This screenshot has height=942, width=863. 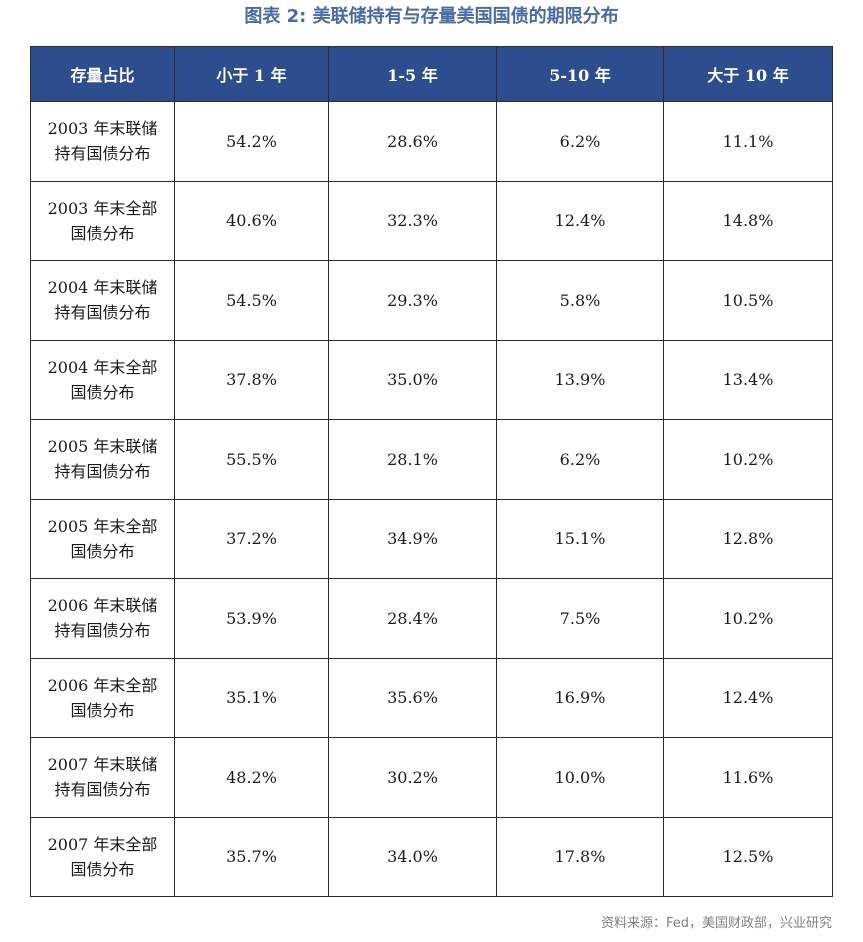 What do you see at coordinates (251, 74) in the screenshot?
I see `header-cell: 小于 1 年` at bounding box center [251, 74].